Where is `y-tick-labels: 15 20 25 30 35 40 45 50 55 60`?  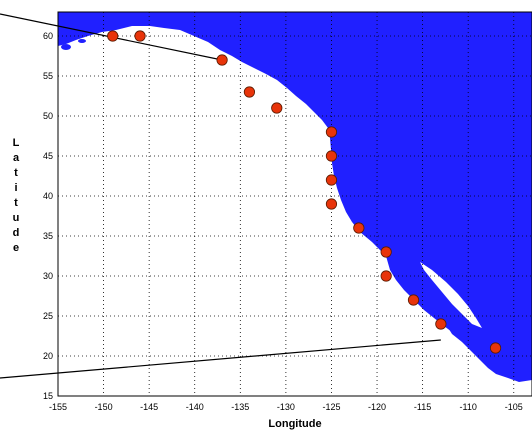
y-tick-labels: 15 20 25 30 35 40 45 50 55 60 is located at coordinates (48, 216).